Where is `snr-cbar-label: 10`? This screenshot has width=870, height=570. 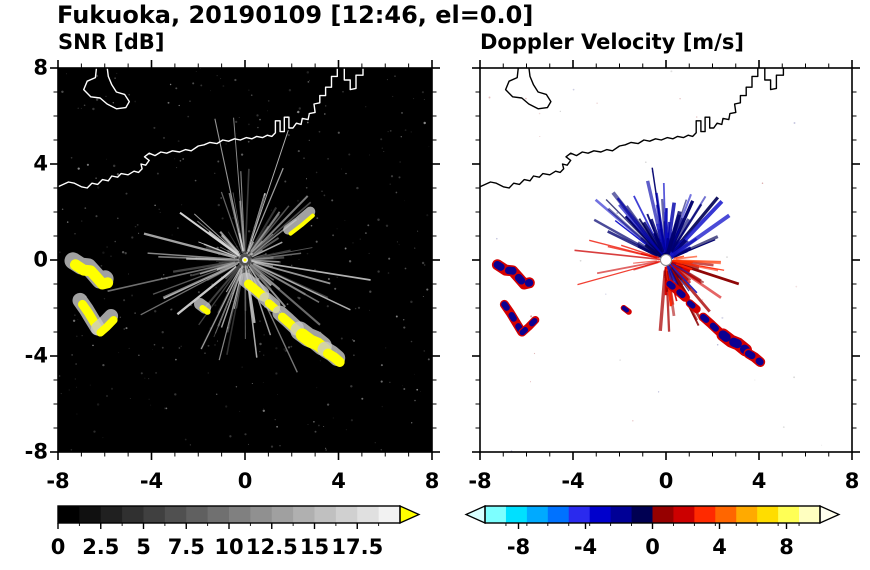
snr-cbar-label: 10 is located at coordinates (229, 547).